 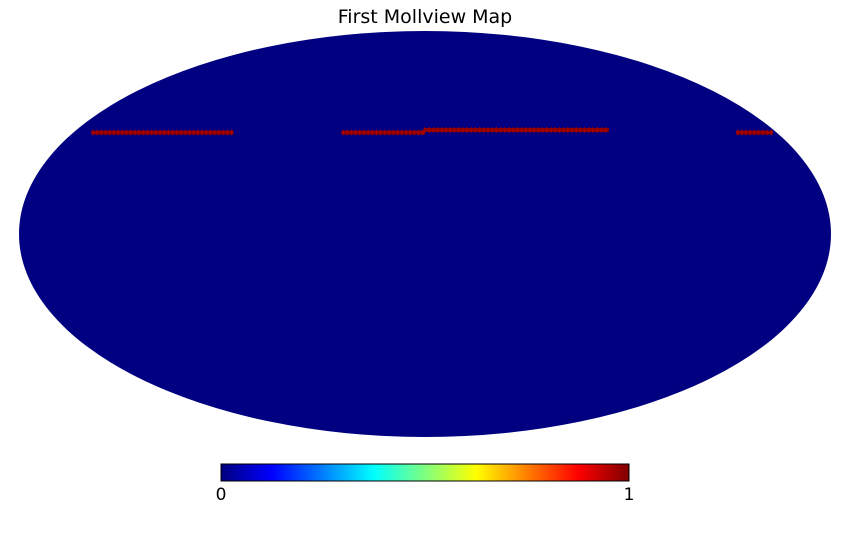 I want to click on colorbar-min-label: 0, so click(x=221, y=495).